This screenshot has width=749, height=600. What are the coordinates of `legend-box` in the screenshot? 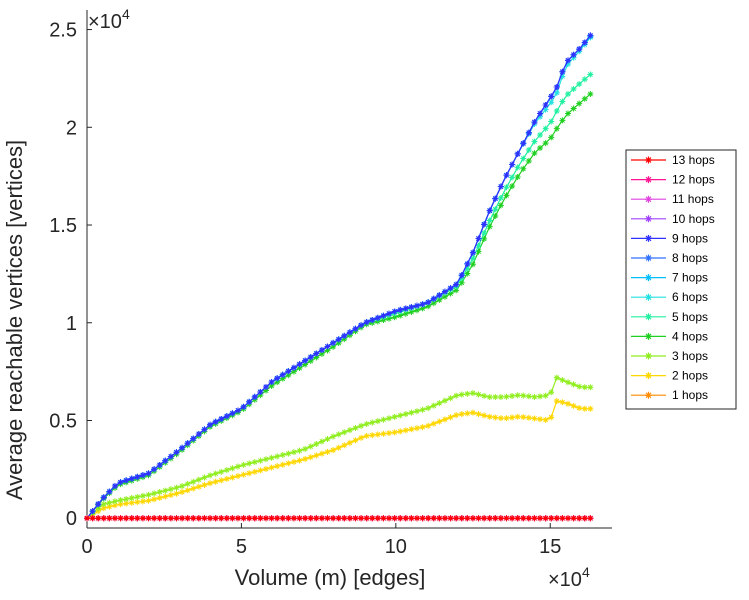 It's located at (681, 279).